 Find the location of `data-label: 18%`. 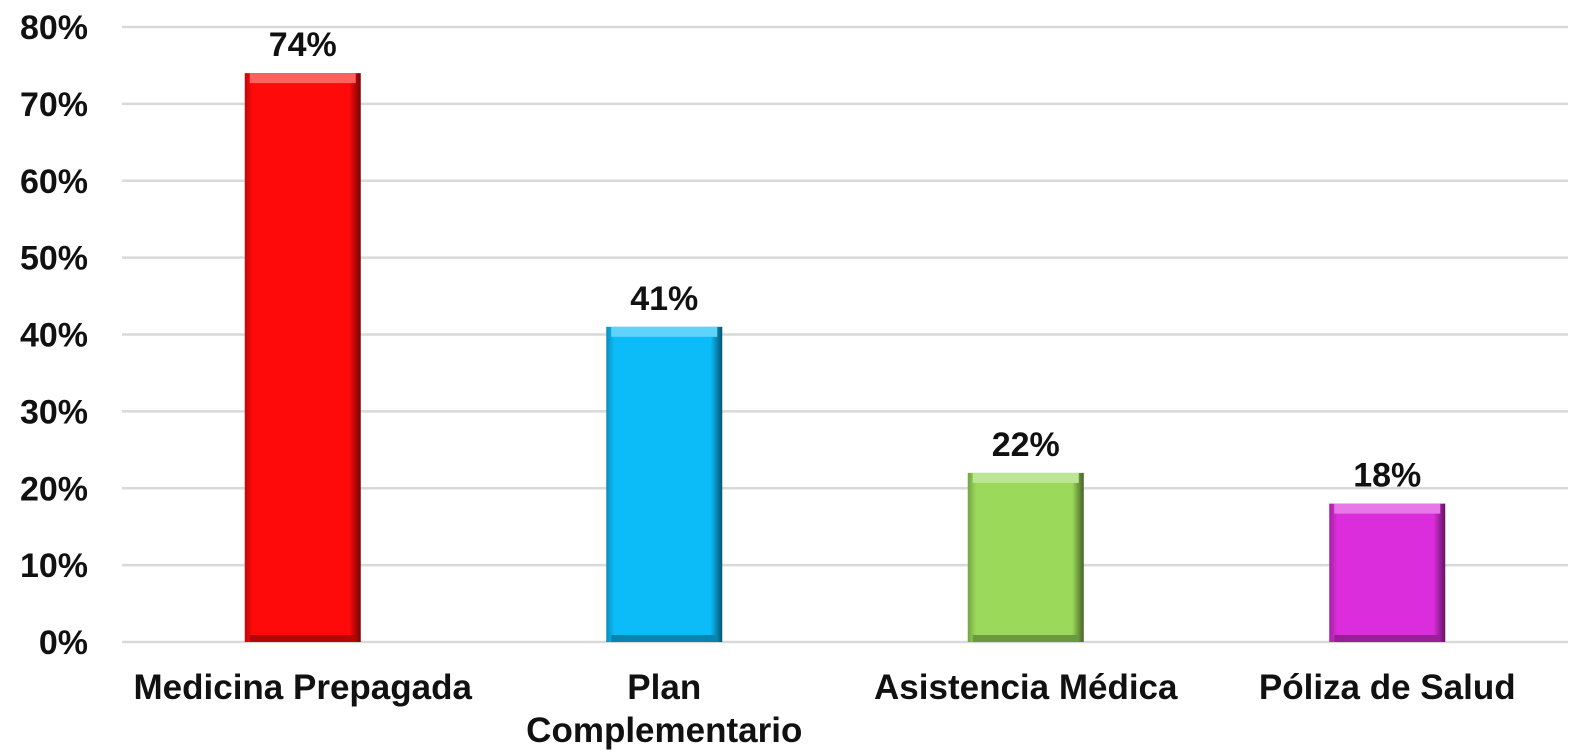

data-label: 18% is located at coordinates (1387, 476).